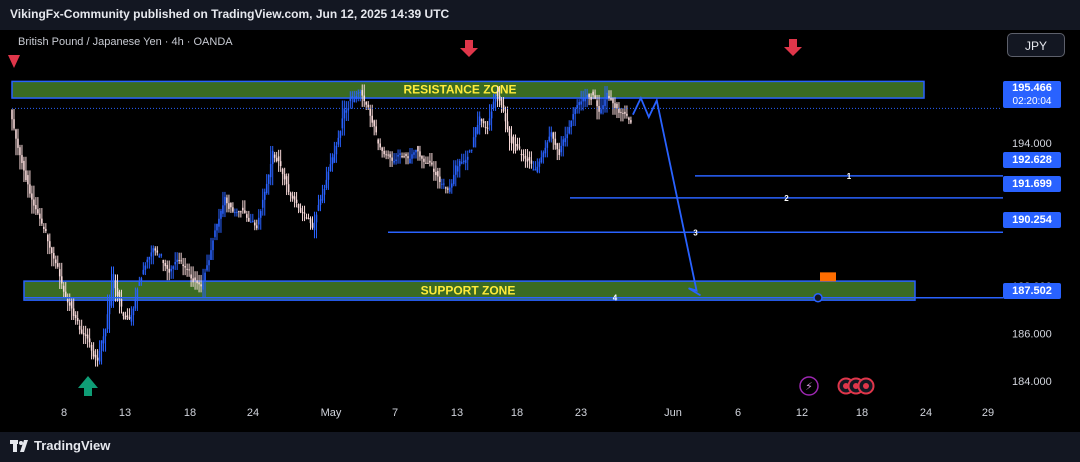 Image resolution: width=1080 pixels, height=462 pixels. What do you see at coordinates (1036, 45) in the screenshot?
I see `currency-button: JPY` at bounding box center [1036, 45].